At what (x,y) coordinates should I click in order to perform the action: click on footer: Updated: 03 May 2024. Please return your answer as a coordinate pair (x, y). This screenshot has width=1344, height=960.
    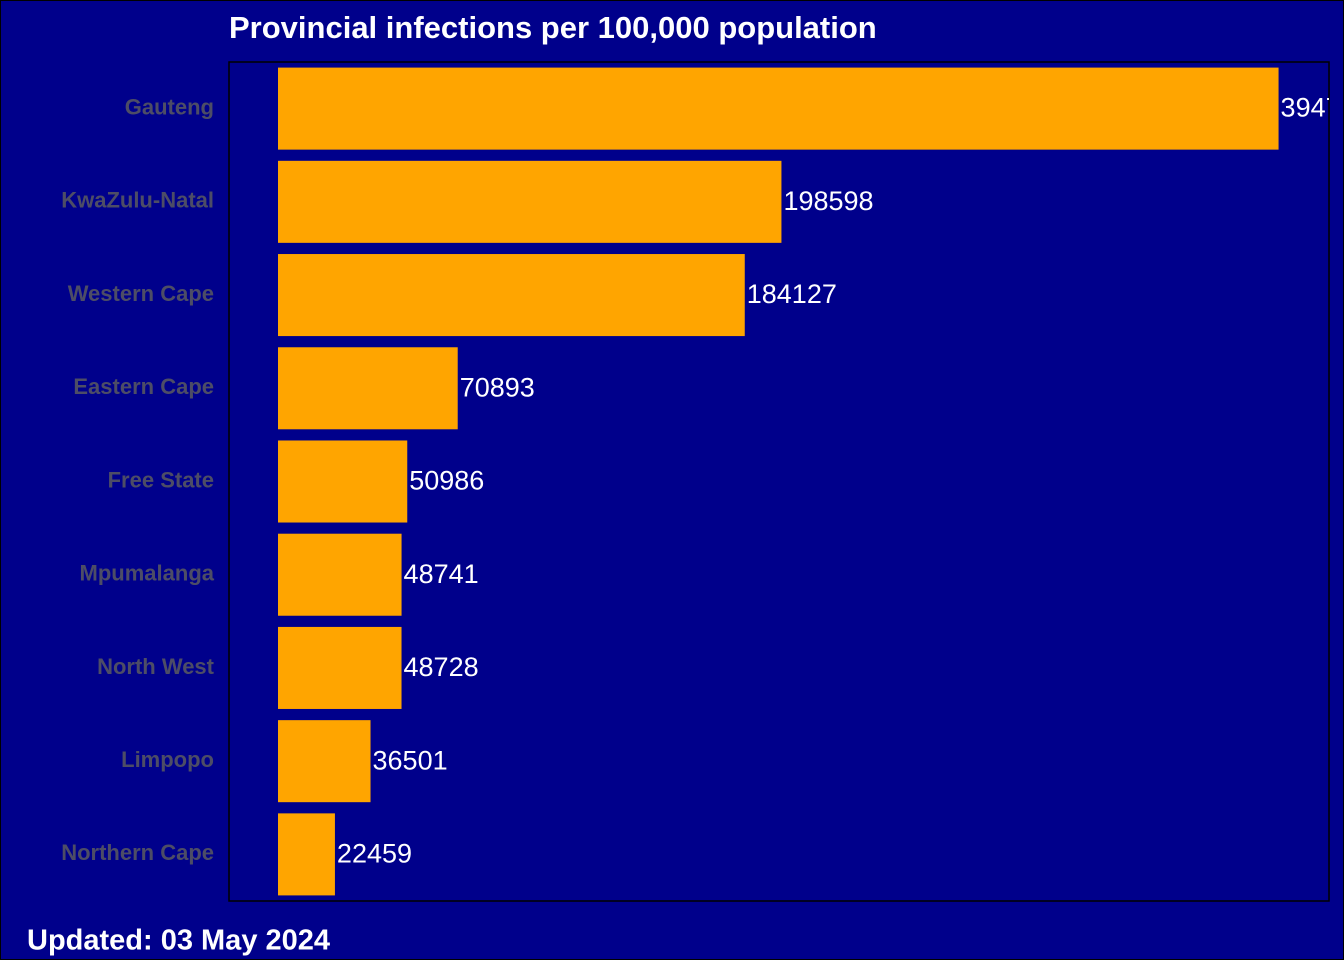
    Looking at the image, I should click on (178, 941).